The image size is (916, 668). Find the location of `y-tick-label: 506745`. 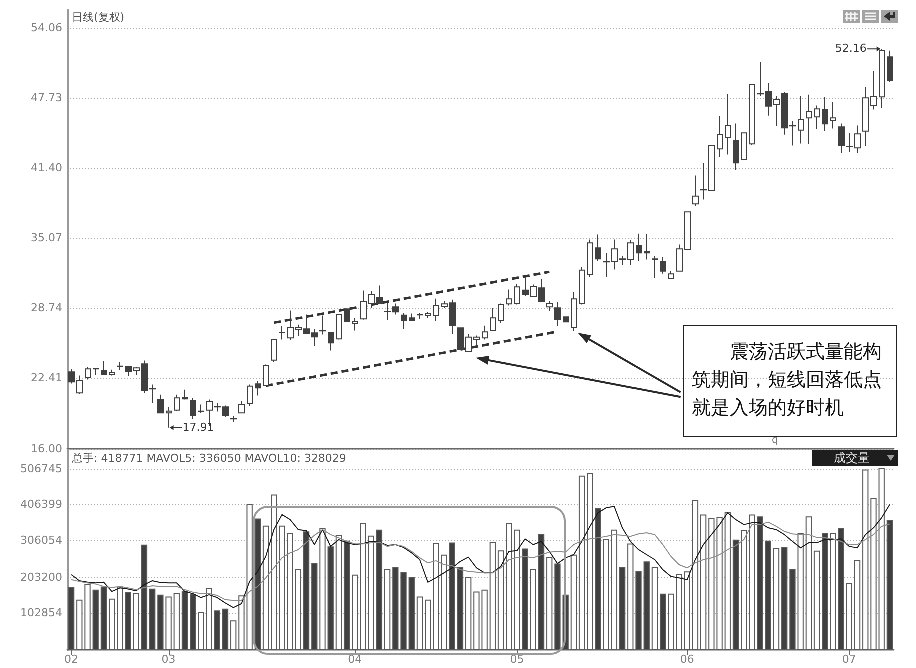

y-tick-label: 506745 is located at coordinates (41, 469).